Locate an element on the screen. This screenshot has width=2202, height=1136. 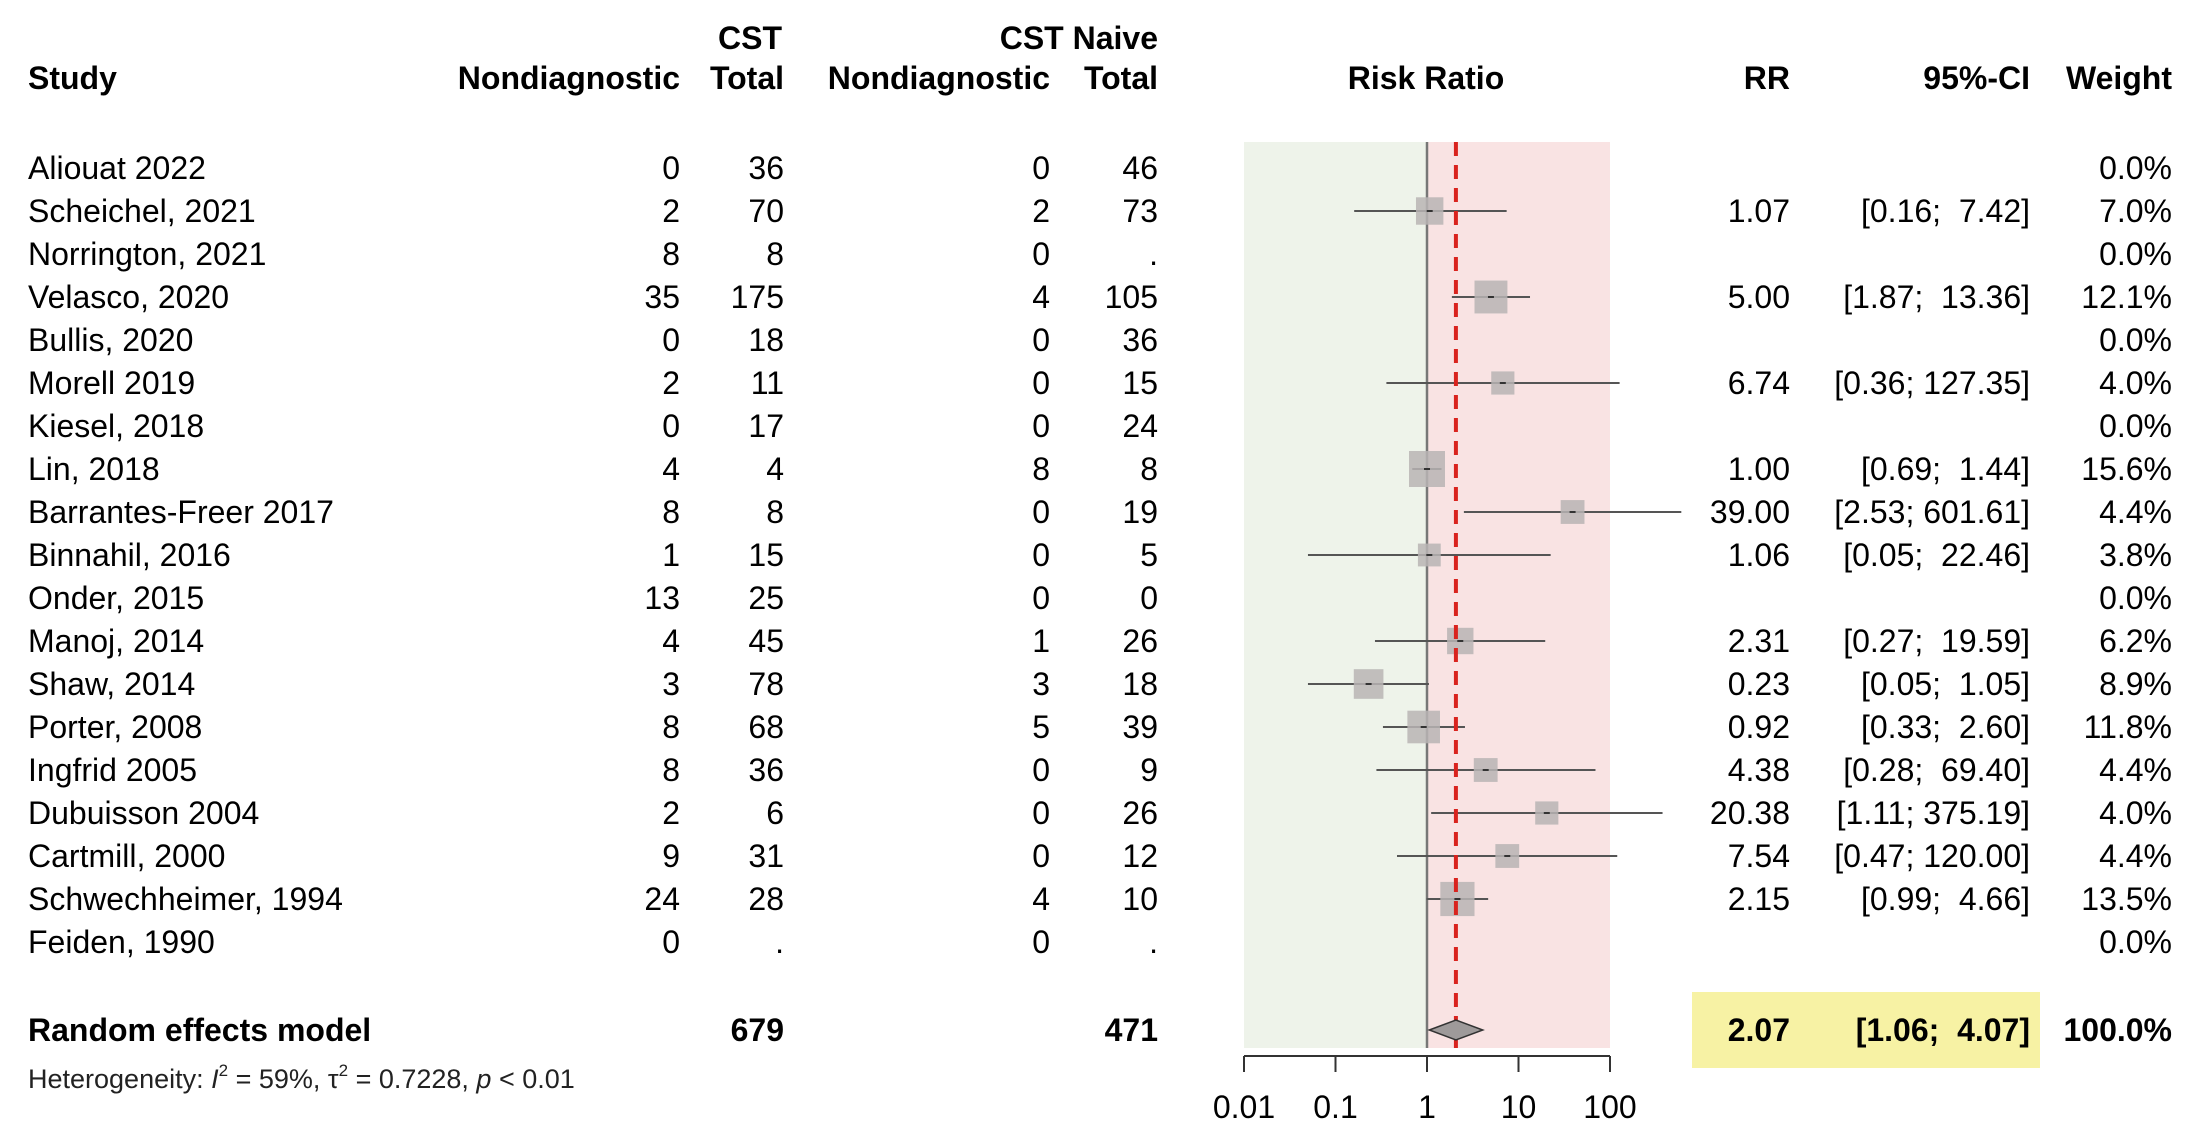
study-weight: 13.5% is located at coordinates (2126, 899).